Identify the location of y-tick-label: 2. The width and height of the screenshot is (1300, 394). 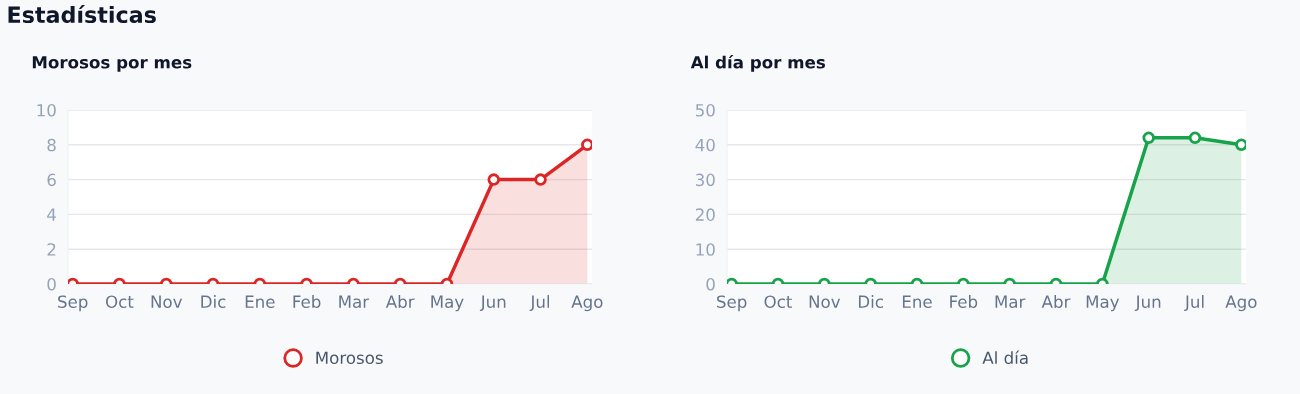
(51, 249).